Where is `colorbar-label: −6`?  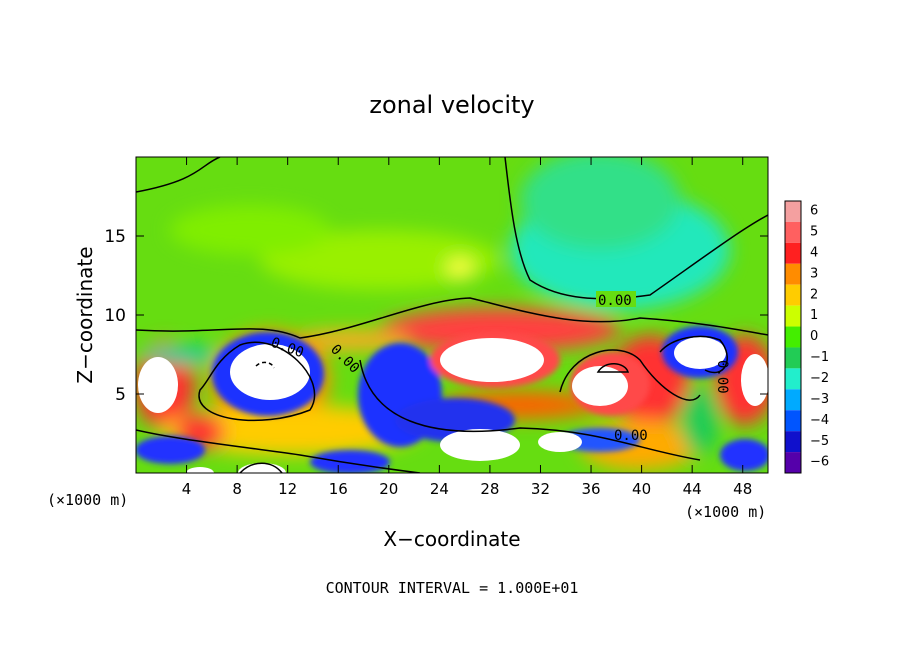 colorbar-label: −6 is located at coordinates (819, 462).